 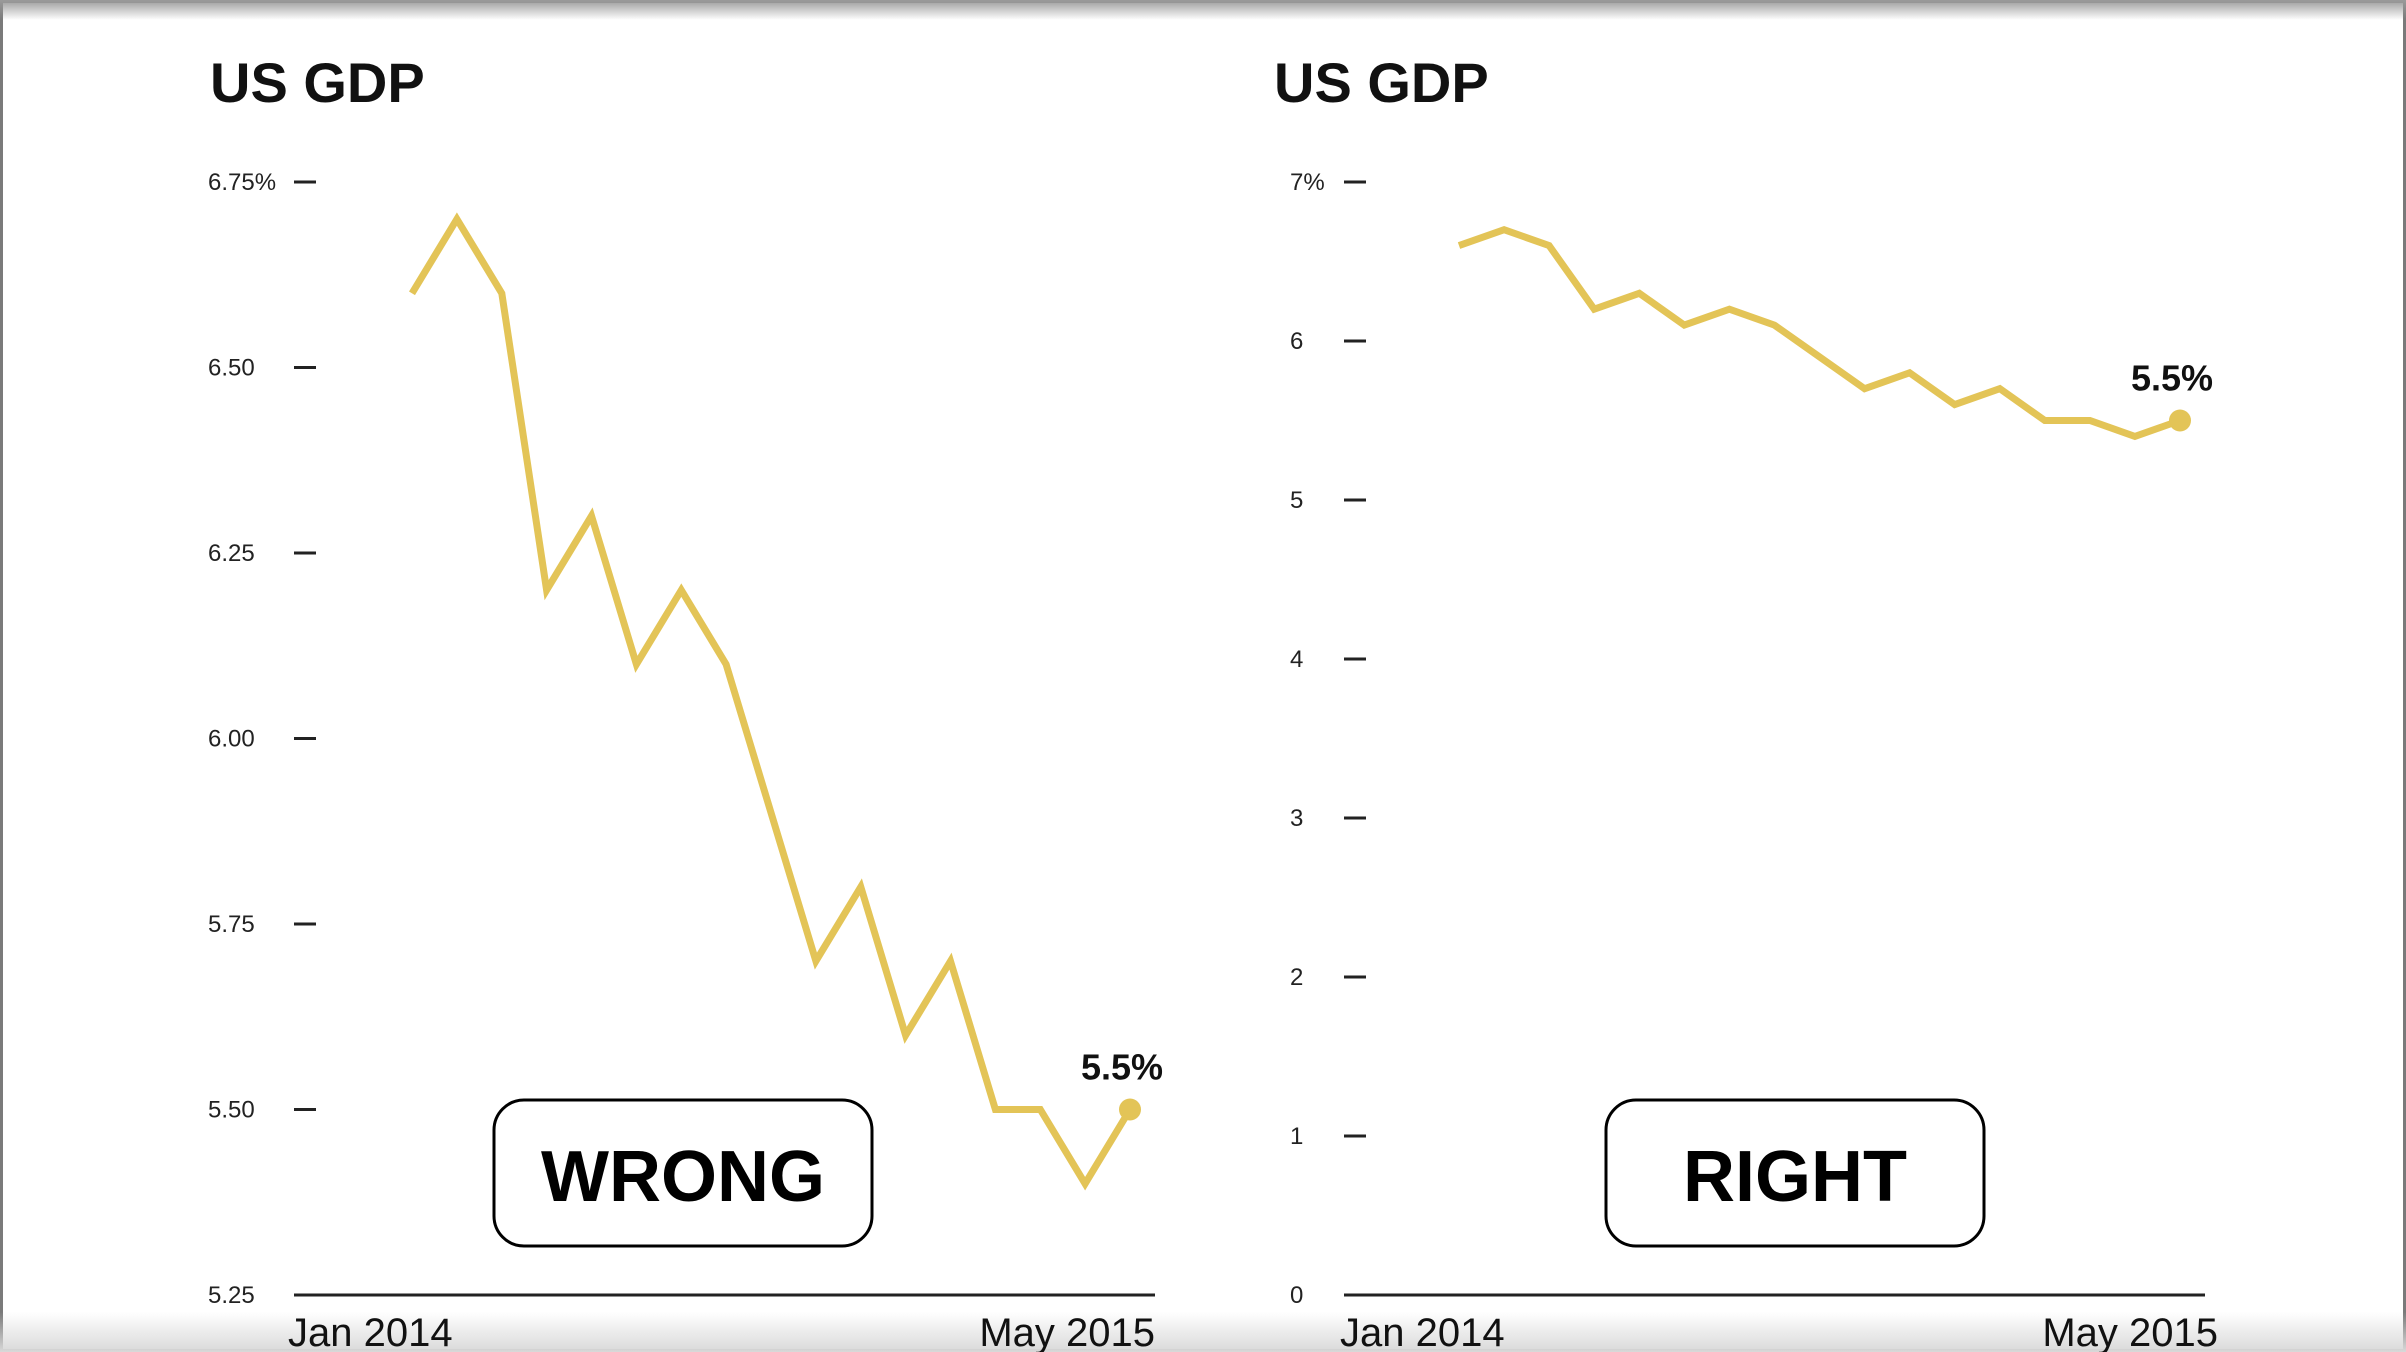 I want to click on y-tick-label: 5.25, so click(x=231, y=1295).